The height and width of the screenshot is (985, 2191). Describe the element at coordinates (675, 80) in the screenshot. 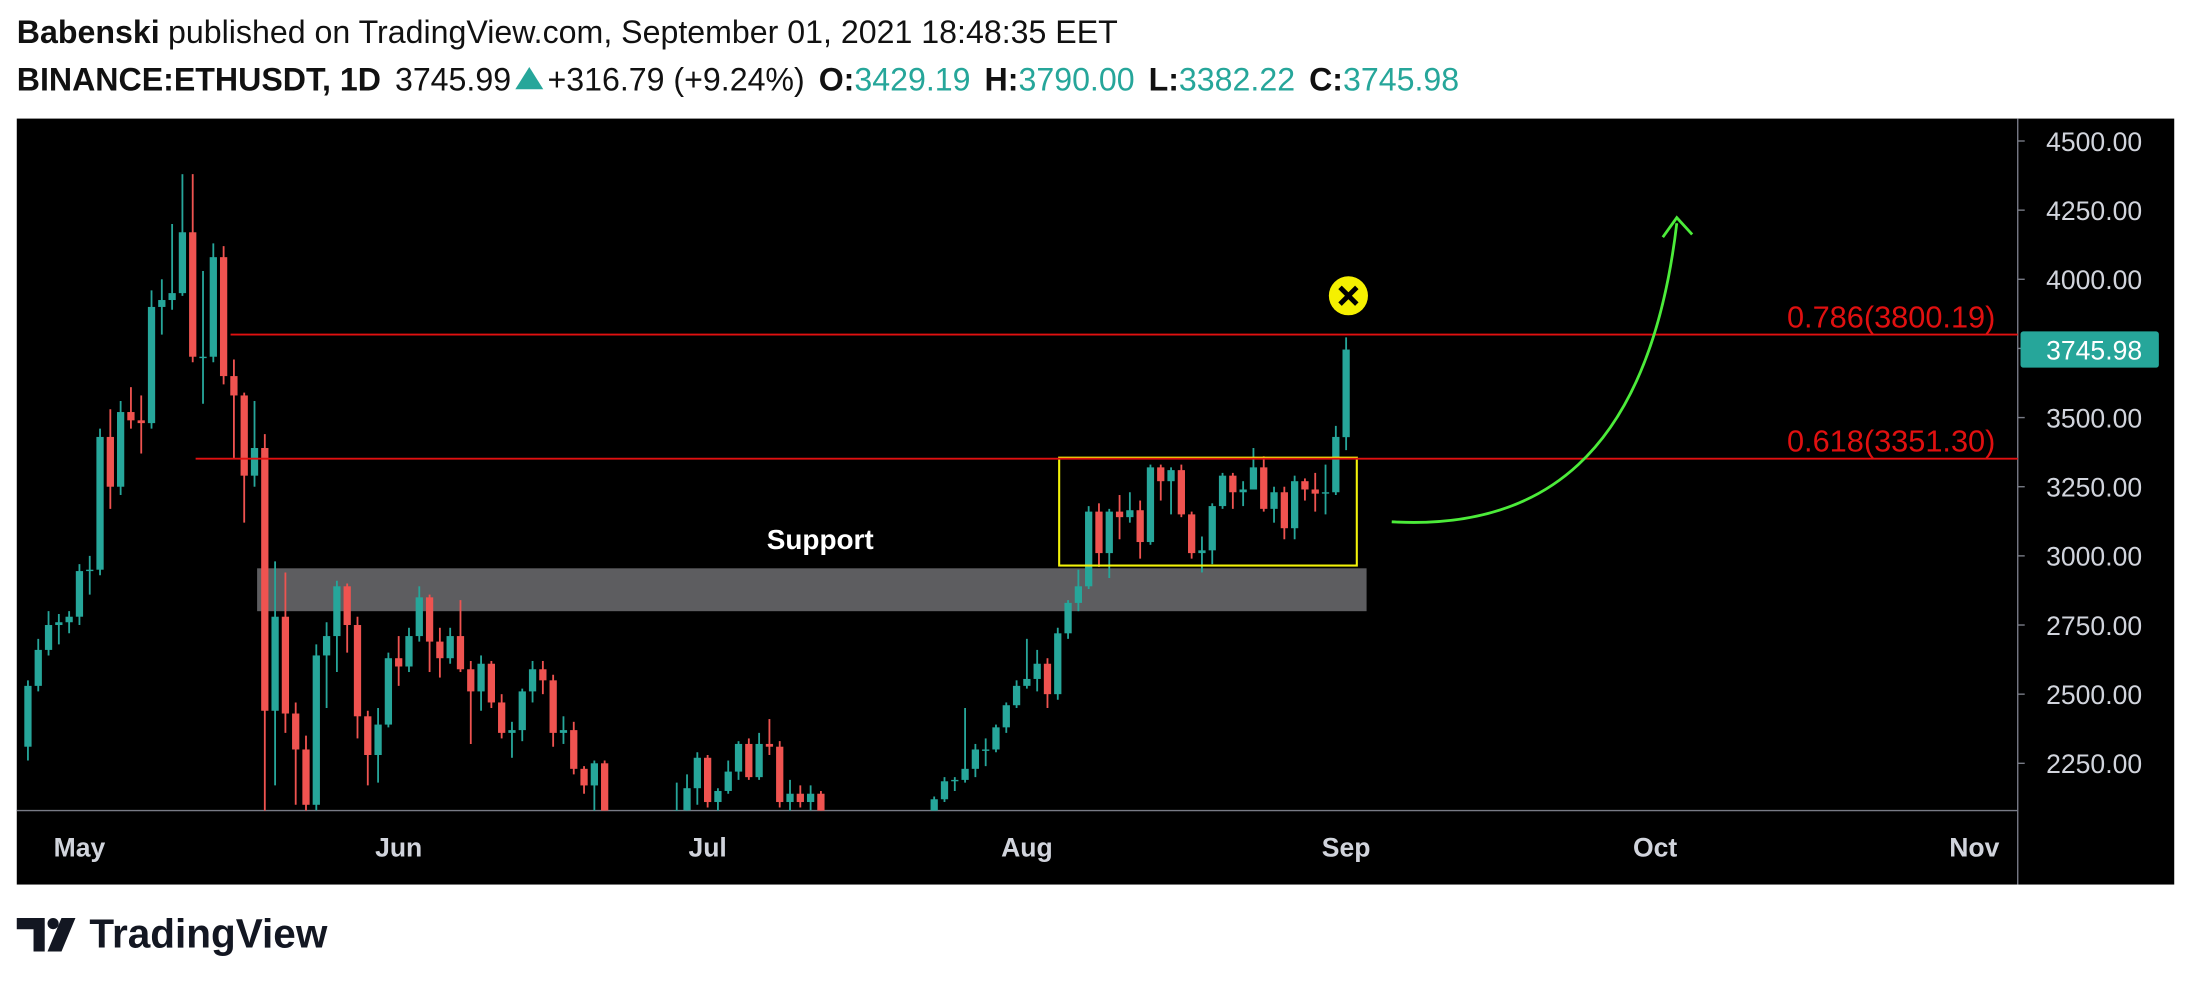

I see `change: +316.79 (+9.24%)` at that location.